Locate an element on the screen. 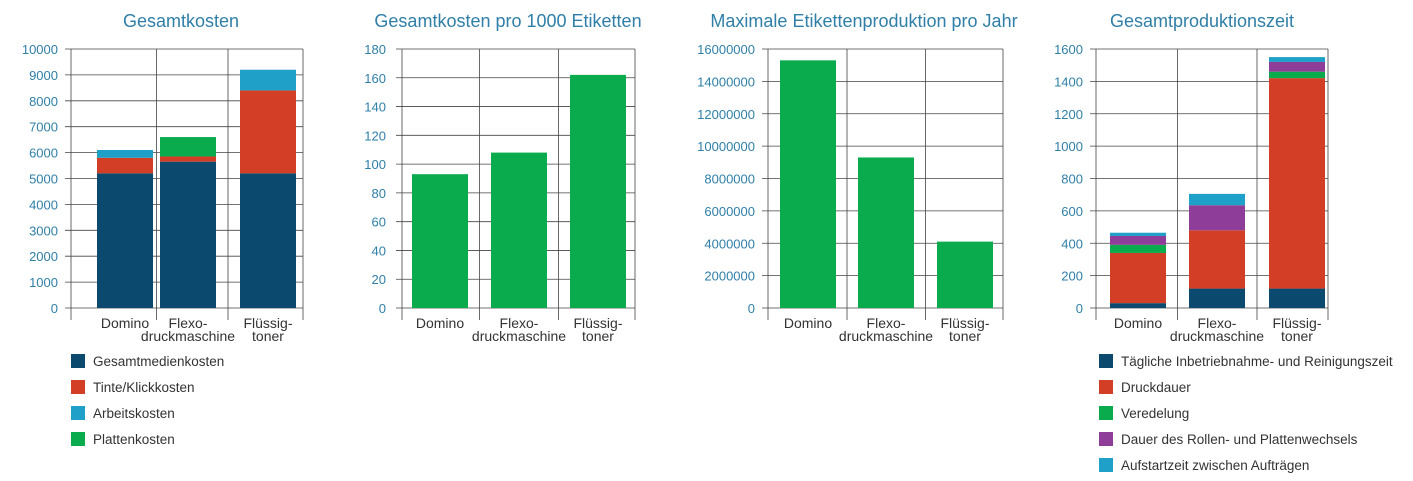 The height and width of the screenshot is (481, 1413). y-tick-label: 1600 is located at coordinates (1068, 49).